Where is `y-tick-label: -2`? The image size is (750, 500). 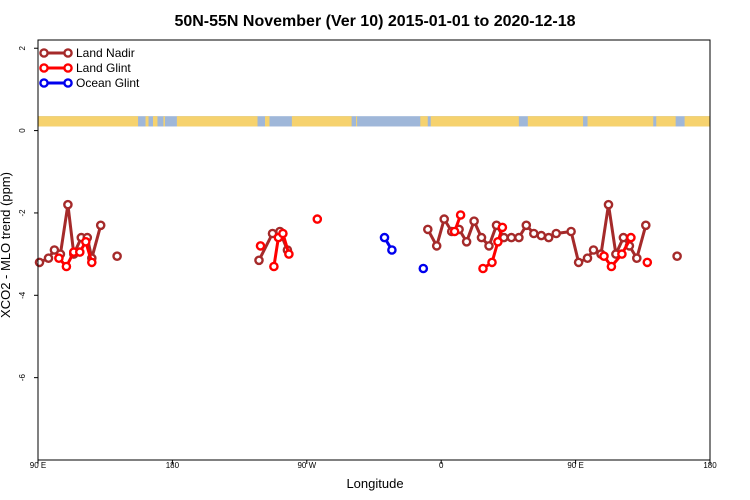
y-tick-label: -2 is located at coordinates (22, 213).